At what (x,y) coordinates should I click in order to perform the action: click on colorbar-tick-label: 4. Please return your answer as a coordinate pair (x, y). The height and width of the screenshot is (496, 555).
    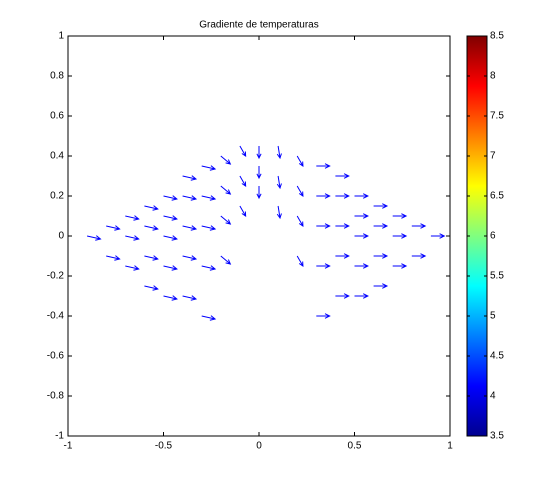
    Looking at the image, I should click on (493, 396).